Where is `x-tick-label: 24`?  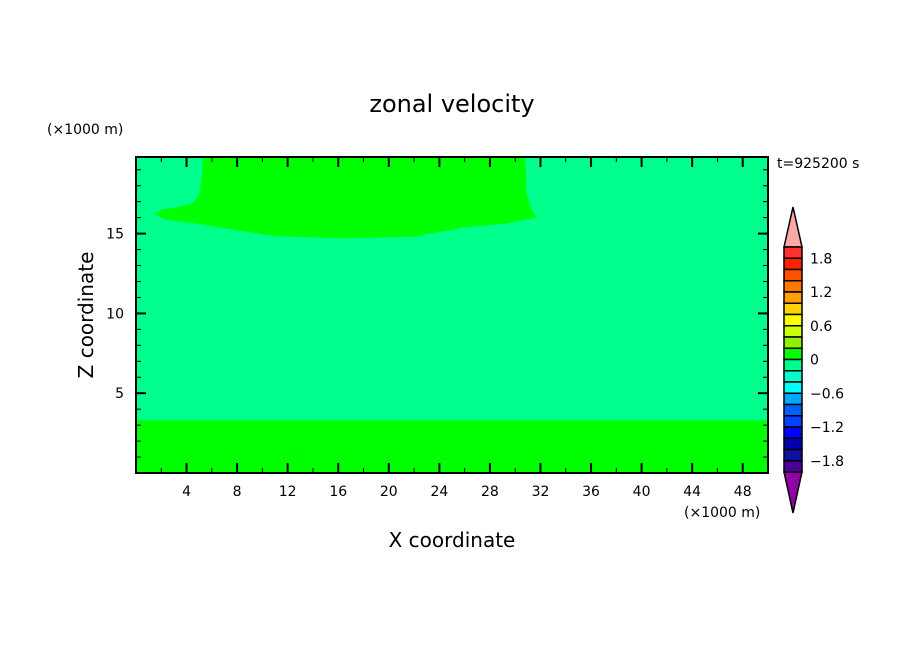 x-tick-label: 24 is located at coordinates (439, 492).